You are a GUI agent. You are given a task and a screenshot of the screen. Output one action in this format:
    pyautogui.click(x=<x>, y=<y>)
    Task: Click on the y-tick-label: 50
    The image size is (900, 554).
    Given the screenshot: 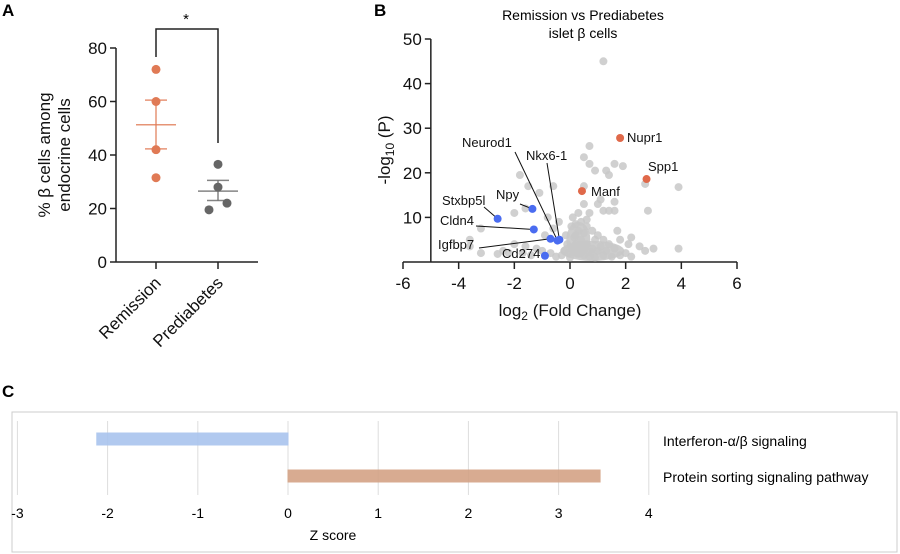 What is the action you would take?
    pyautogui.click(x=412, y=39)
    